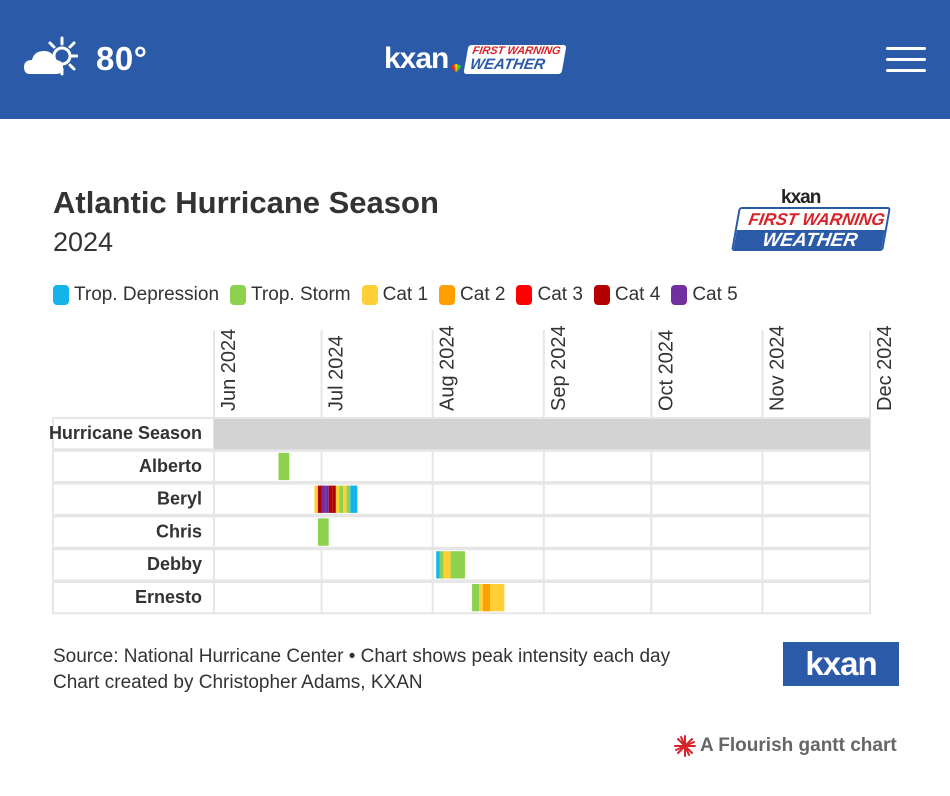 This screenshot has height=796, width=950. What do you see at coordinates (559, 368) in the screenshot?
I see `x-tick-label: Sep 2024` at bounding box center [559, 368].